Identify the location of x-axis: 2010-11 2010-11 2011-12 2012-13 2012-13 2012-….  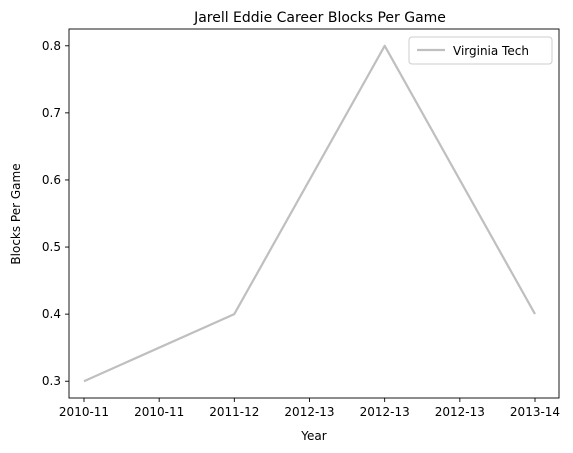
(309, 408).